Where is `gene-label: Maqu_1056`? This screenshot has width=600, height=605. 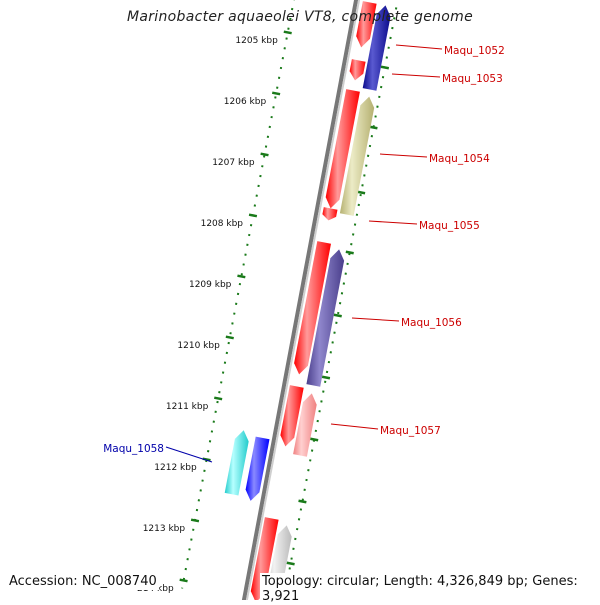 gene-label: Maqu_1056 is located at coordinates (431, 323).